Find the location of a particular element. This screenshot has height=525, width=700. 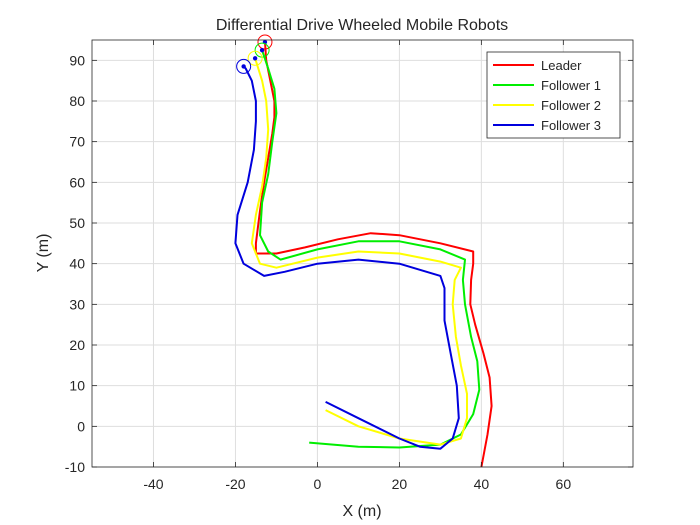

legend-box is located at coordinates (553, 95).